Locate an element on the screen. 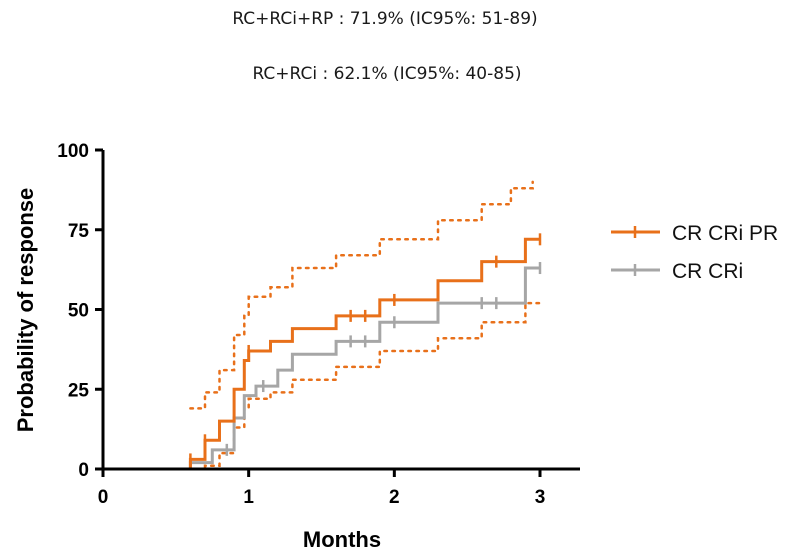 This screenshot has width=800, height=553. y-tick-label: 100 is located at coordinates (73, 151).